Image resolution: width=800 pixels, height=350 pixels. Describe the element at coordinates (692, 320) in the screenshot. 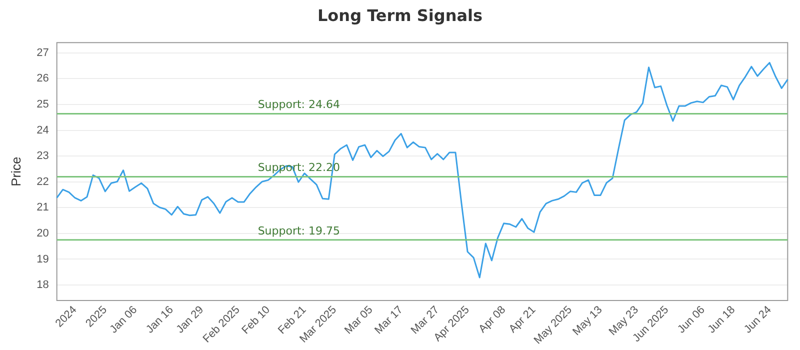

I see `x-tick-label: Jun 06` at that location.